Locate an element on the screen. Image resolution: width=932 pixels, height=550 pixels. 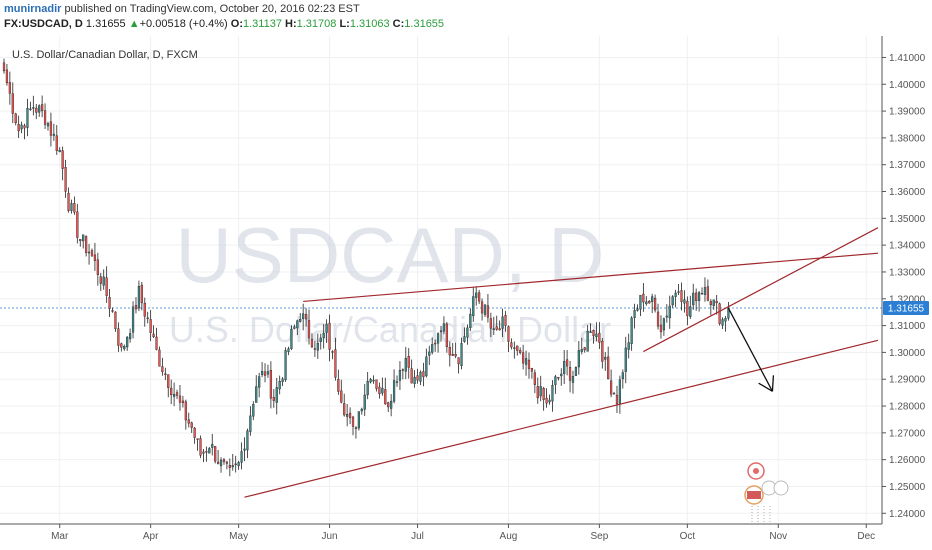
trendline-upper is located at coordinates (591, 277).